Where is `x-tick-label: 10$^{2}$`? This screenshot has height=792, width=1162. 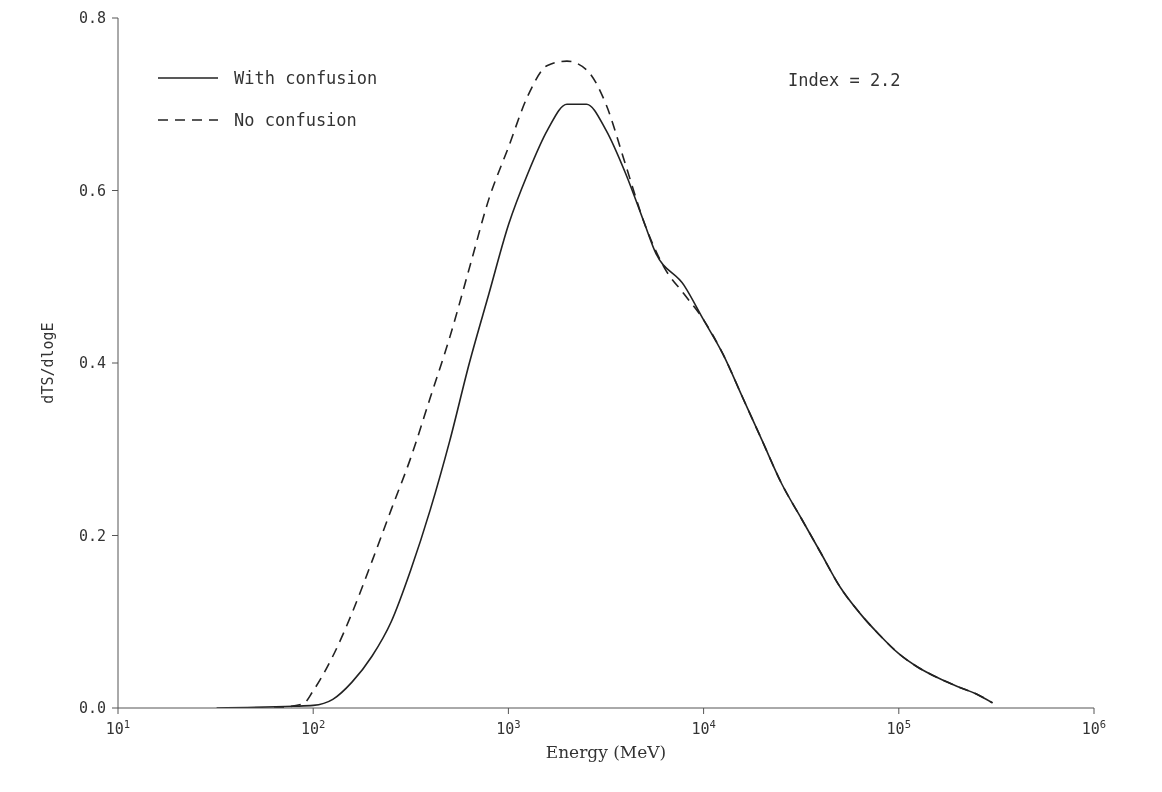
x-tick-label: 10$^{2}$ is located at coordinates (313, 728).